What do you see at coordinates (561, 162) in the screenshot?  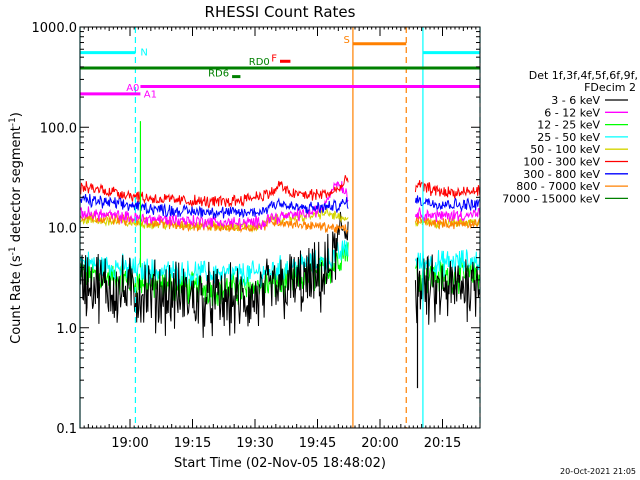 I see `legend-entry-100-300-kev: 100 - 300 keV` at bounding box center [561, 162].